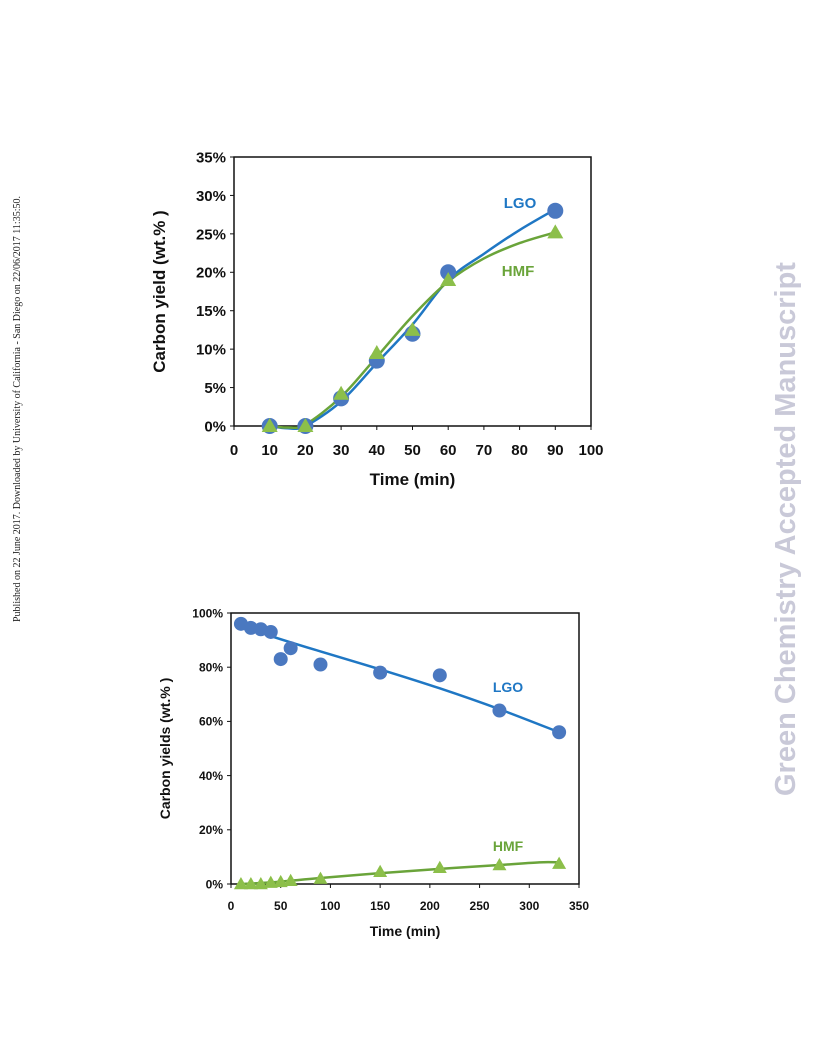 This screenshot has height=1056, width=816. What do you see at coordinates (211, 350) in the screenshot?
I see `y-tick-label: 10%` at bounding box center [211, 350].